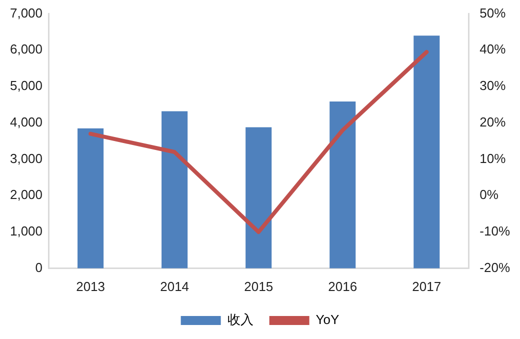 The height and width of the screenshot is (339, 520). Describe the element at coordinates (240, 320) in the screenshot. I see `legend-label: 收入` at that location.